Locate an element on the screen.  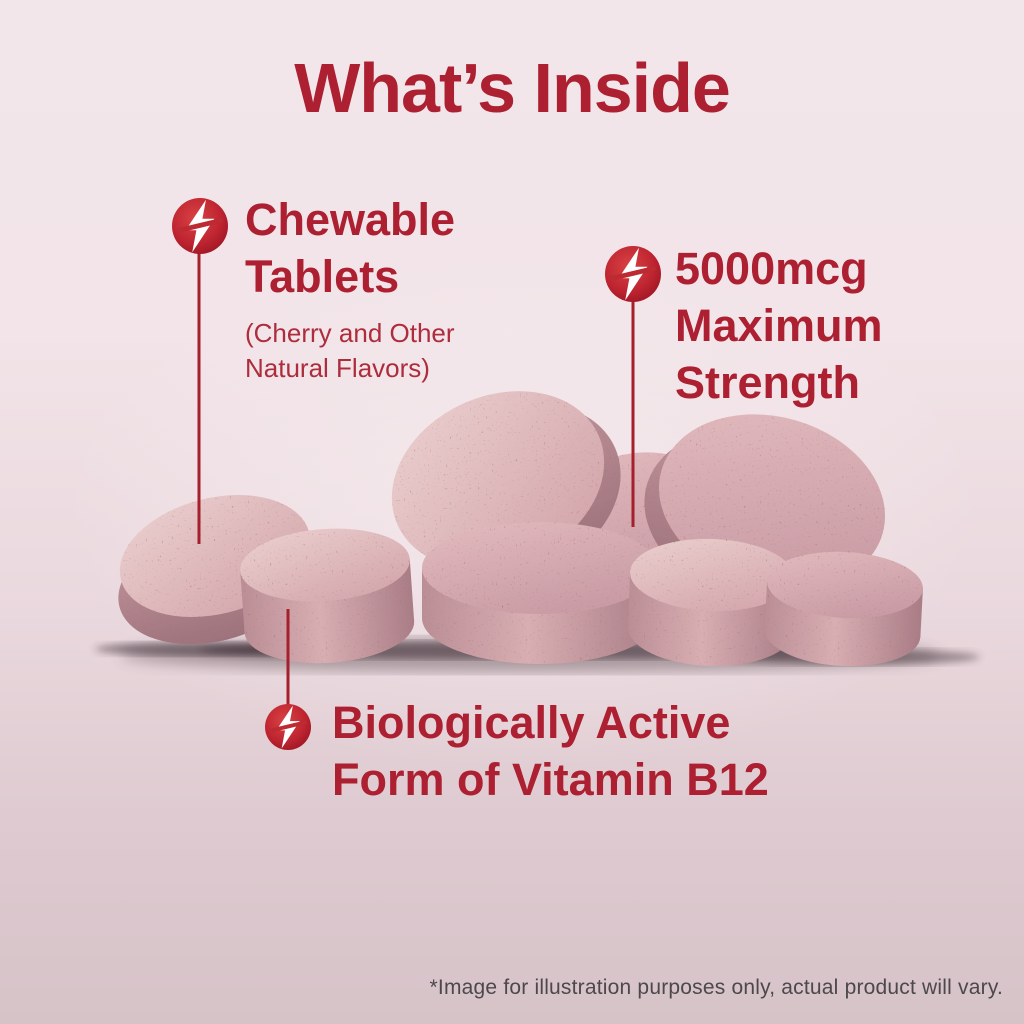
callout-heading-line: Maximum is located at coordinates (779, 325).